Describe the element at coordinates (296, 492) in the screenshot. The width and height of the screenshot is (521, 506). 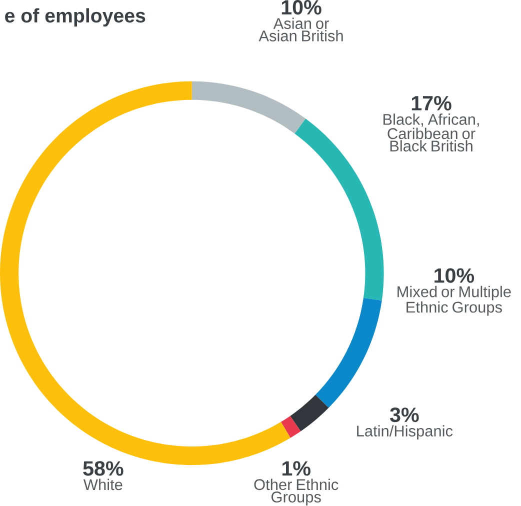
I see `slice-label: Other Ethnic Groups` at that location.